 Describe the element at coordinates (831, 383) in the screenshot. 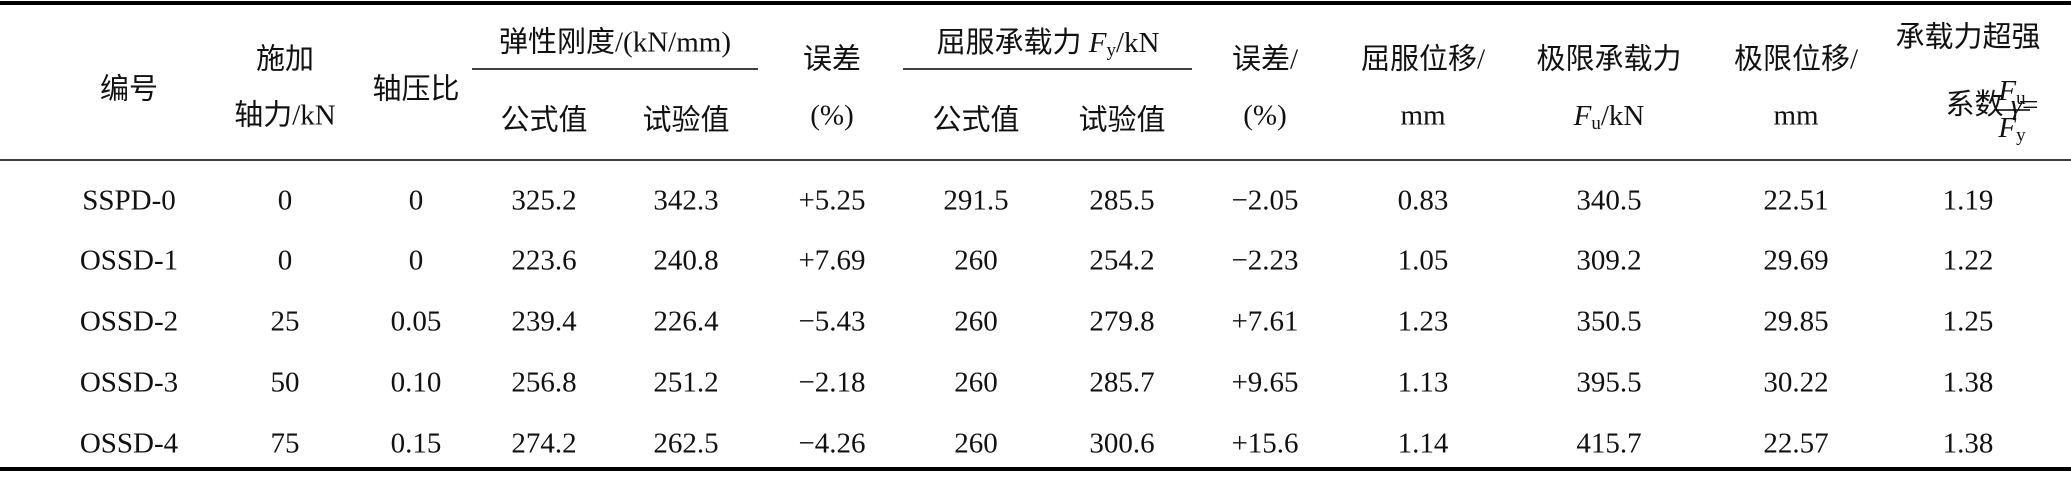

I see `table-cell: −2.18` at that location.